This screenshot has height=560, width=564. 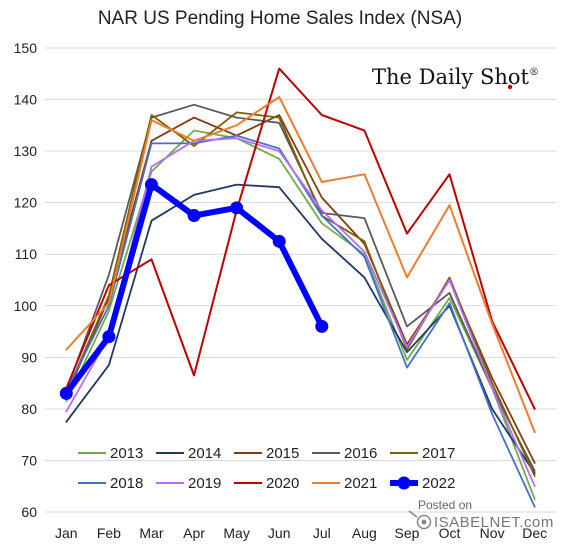 What do you see at coordinates (29, 512) in the screenshot?
I see `y-tick-label: 60` at bounding box center [29, 512].